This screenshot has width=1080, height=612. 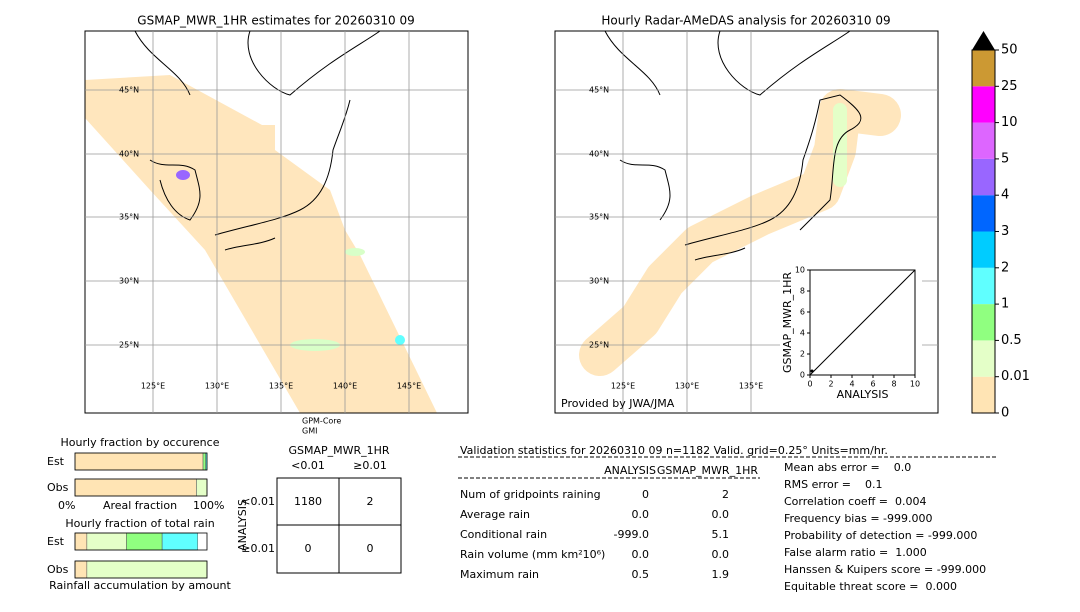 What do you see at coordinates (66, 505) in the screenshot?
I see `axis-end-label: 0%` at bounding box center [66, 505].